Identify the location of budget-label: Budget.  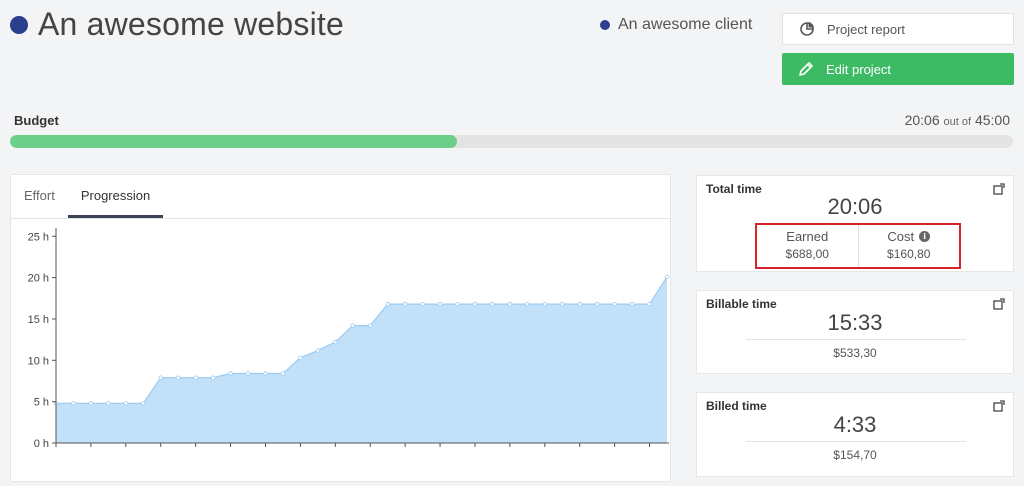
(36, 120).